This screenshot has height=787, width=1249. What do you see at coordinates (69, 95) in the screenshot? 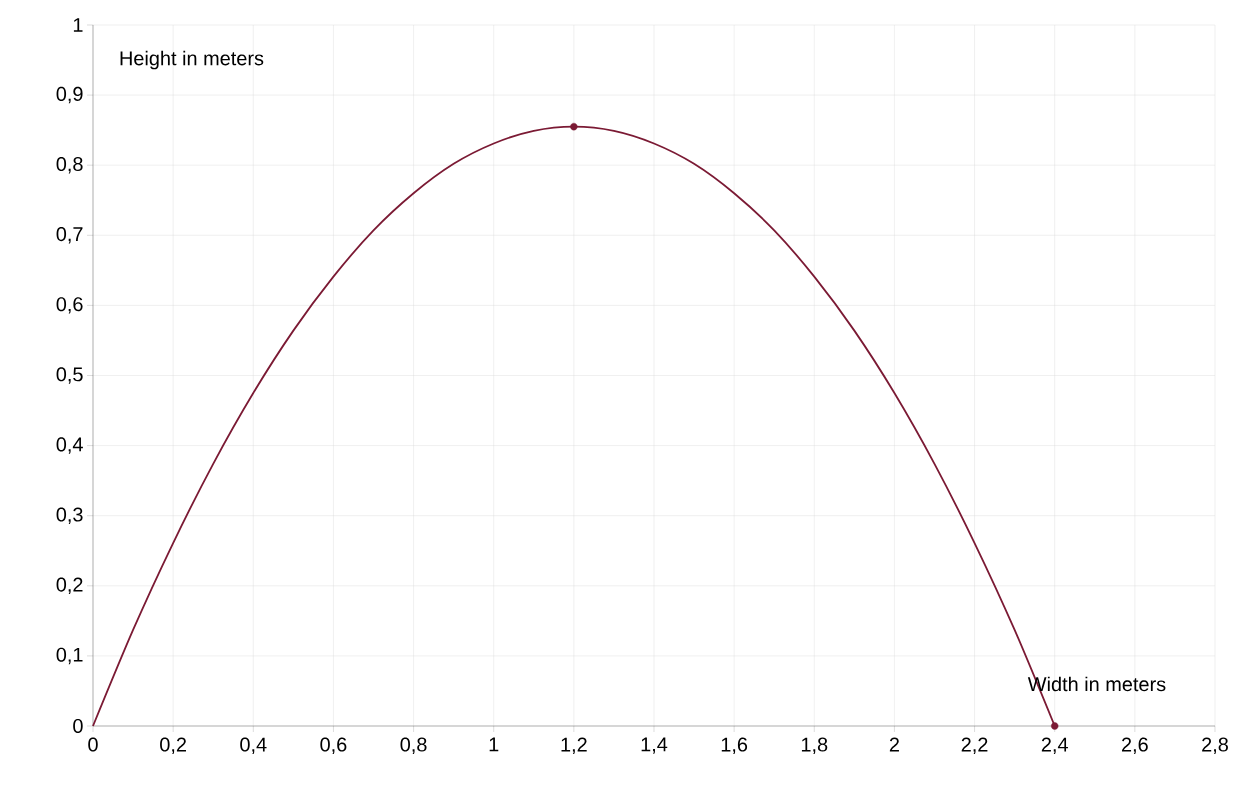
I see `y-tick-label: 0,9` at bounding box center [69, 95].